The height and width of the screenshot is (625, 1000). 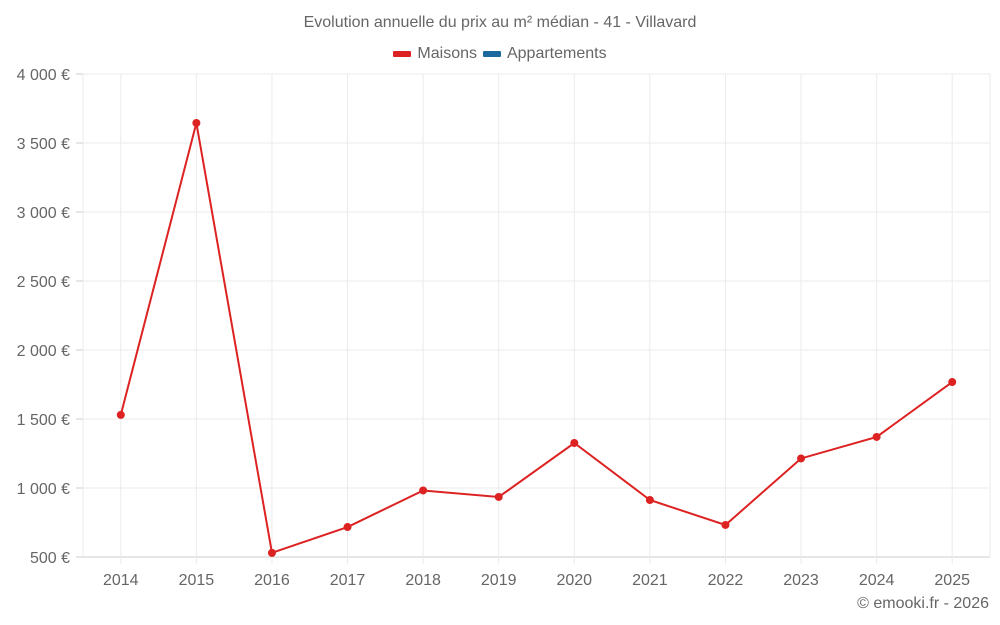 I want to click on chart-legend: Maisons Appartements, so click(x=500, y=54).